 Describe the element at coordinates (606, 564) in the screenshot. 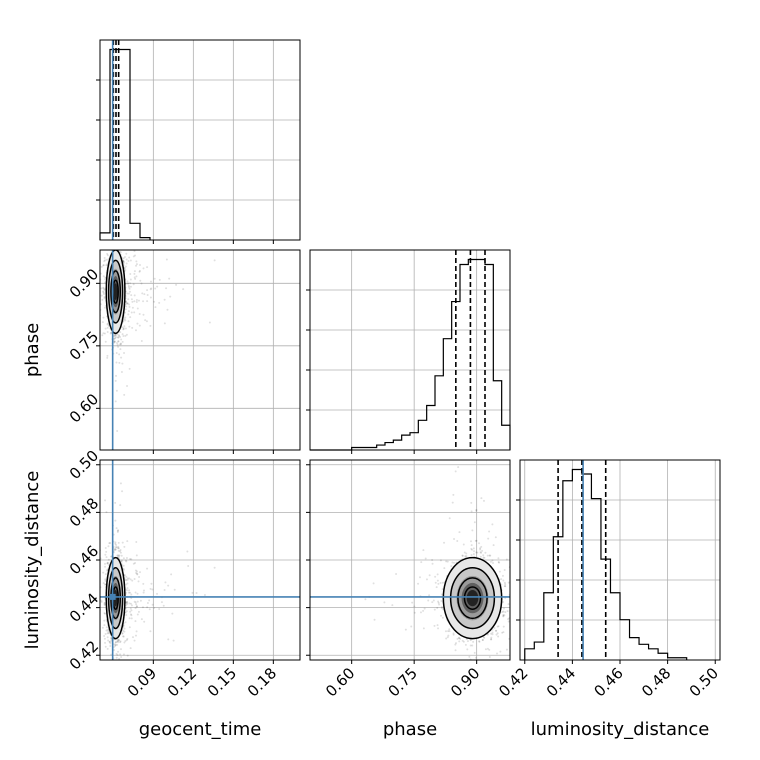

I see `histogram-step` at that location.